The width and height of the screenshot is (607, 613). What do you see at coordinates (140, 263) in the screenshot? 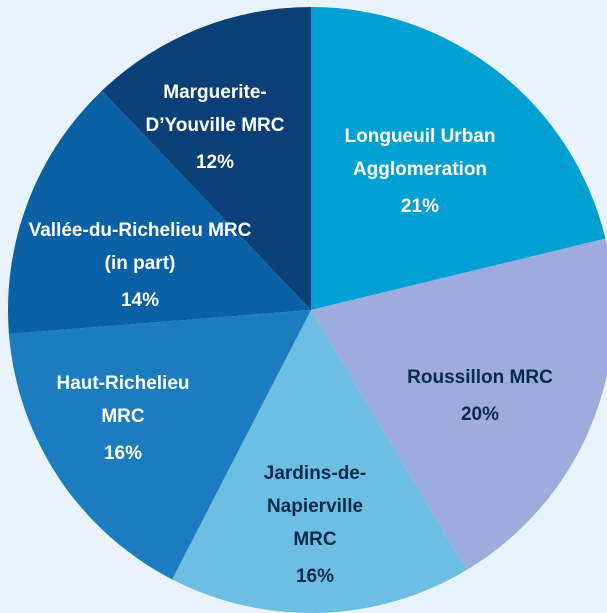
I see `label-line: (in part)` at bounding box center [140, 263].